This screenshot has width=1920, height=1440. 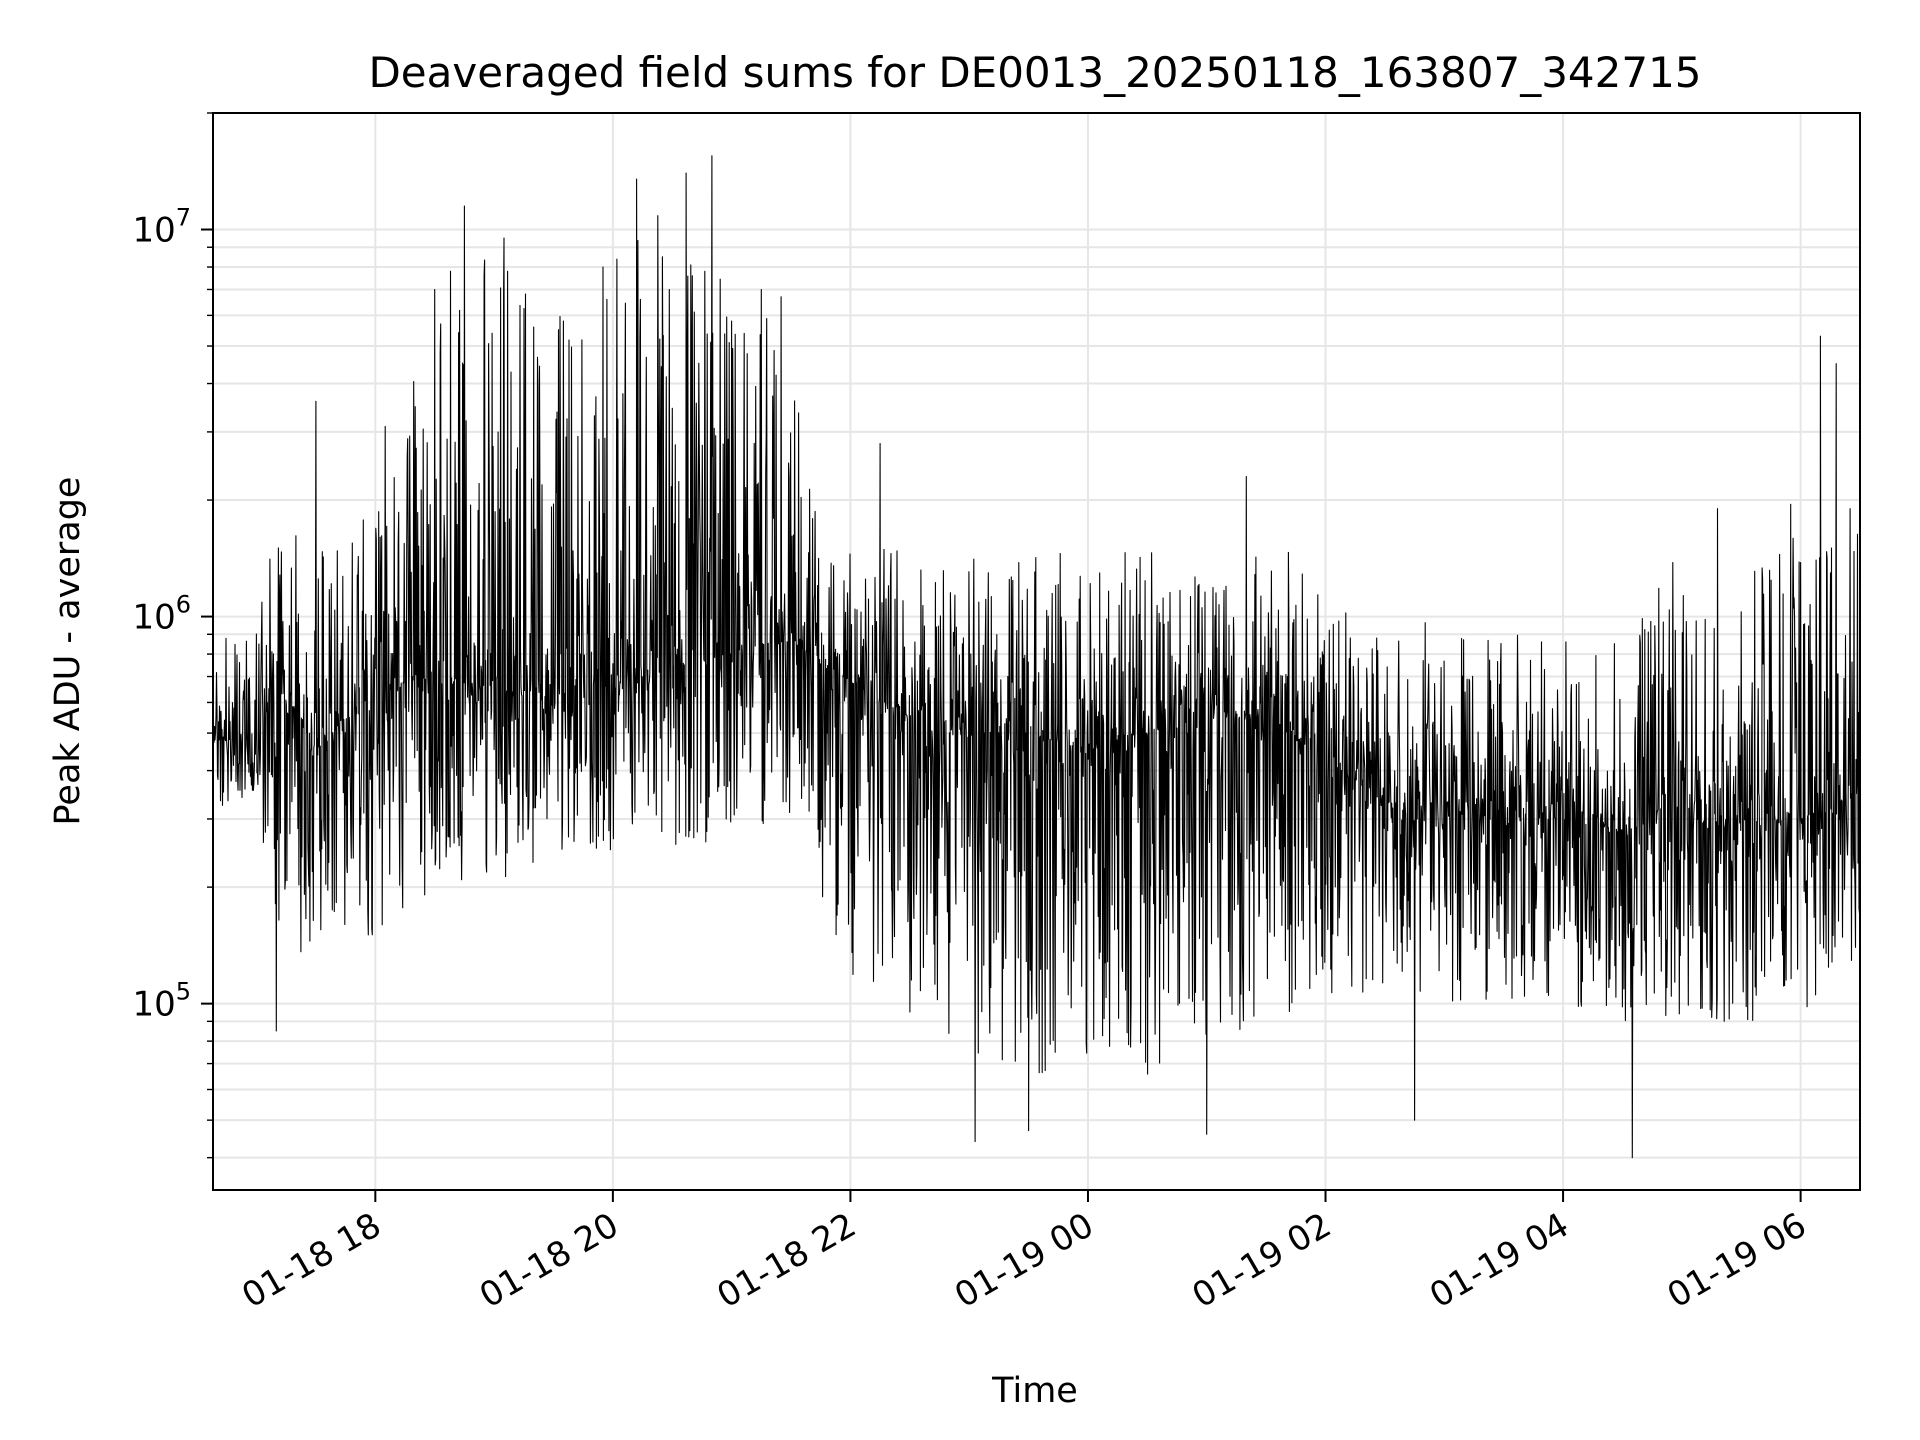 What do you see at coordinates (787, 1260) in the screenshot?
I see `x-tick-label: 01-18 22` at bounding box center [787, 1260].